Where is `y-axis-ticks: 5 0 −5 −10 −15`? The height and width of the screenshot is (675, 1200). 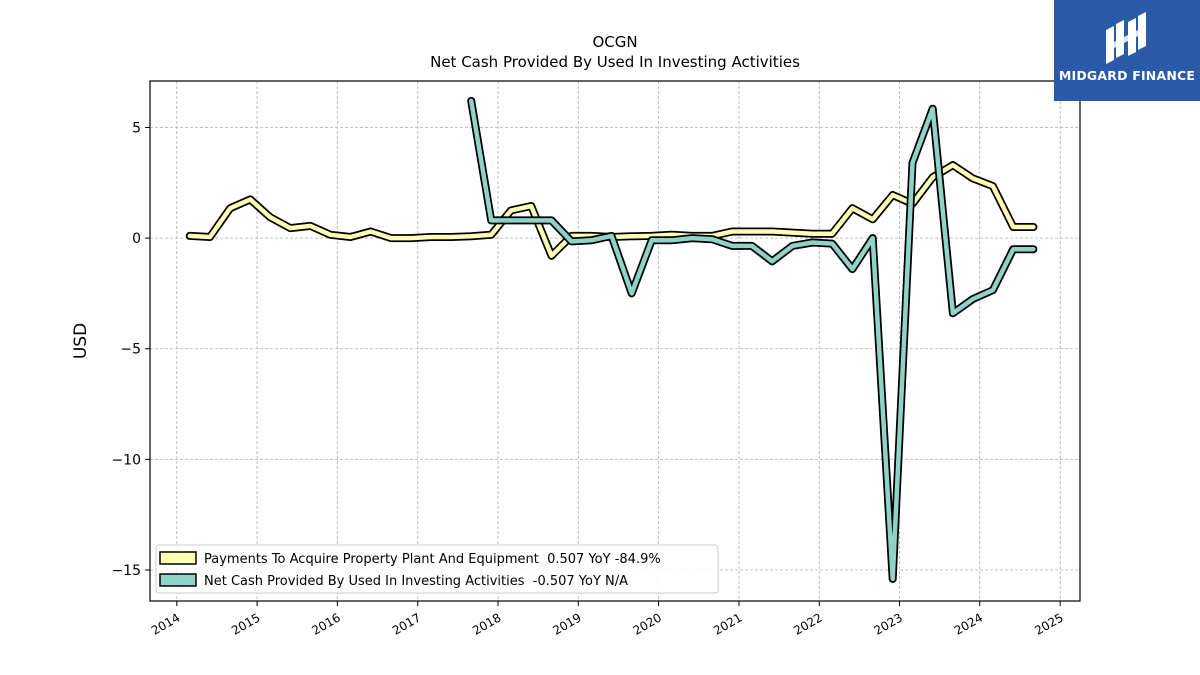
y-axis-ticks: 5 0 −5 −10 −15 is located at coordinates (130, 349).